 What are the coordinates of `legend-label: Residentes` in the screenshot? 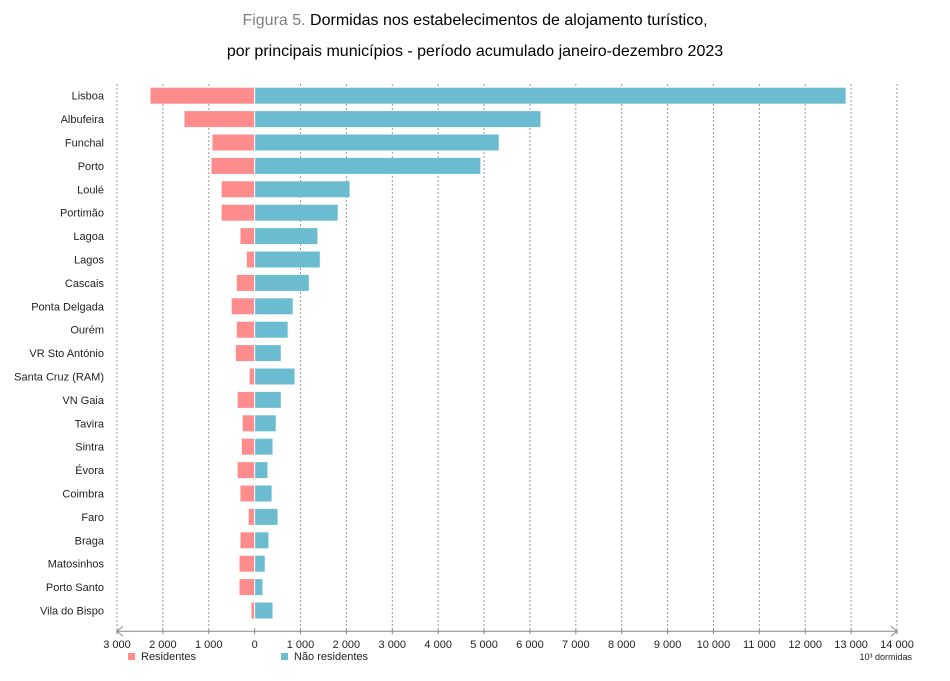 It's located at (169, 657).